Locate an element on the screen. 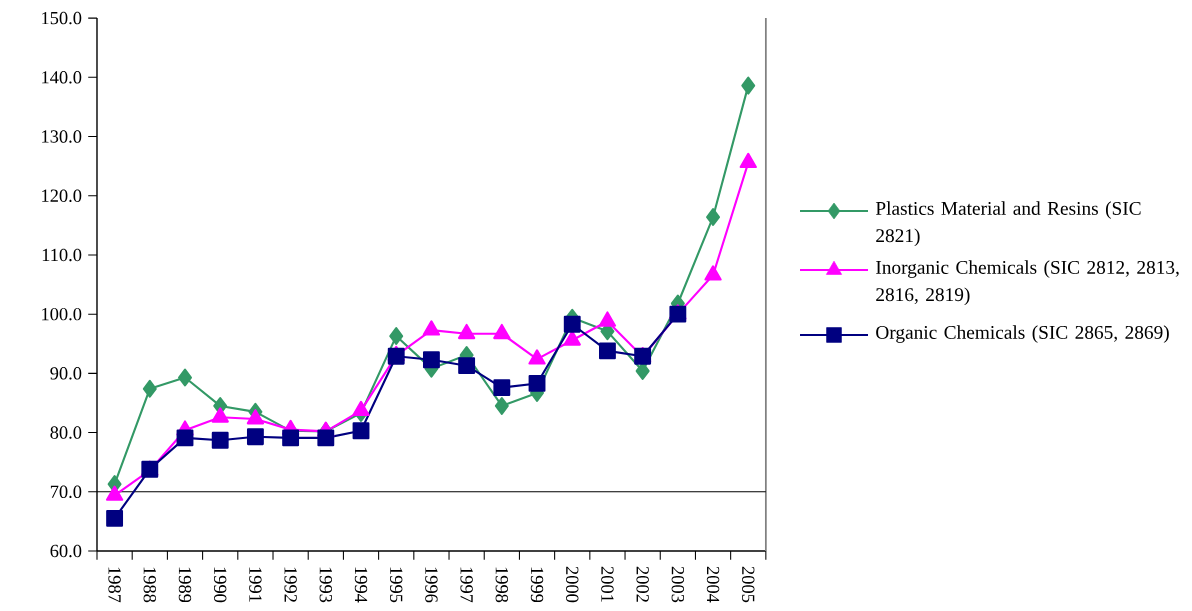 This screenshot has height=611, width=1192. y-tick-label: 150.0 is located at coordinates (62, 18).